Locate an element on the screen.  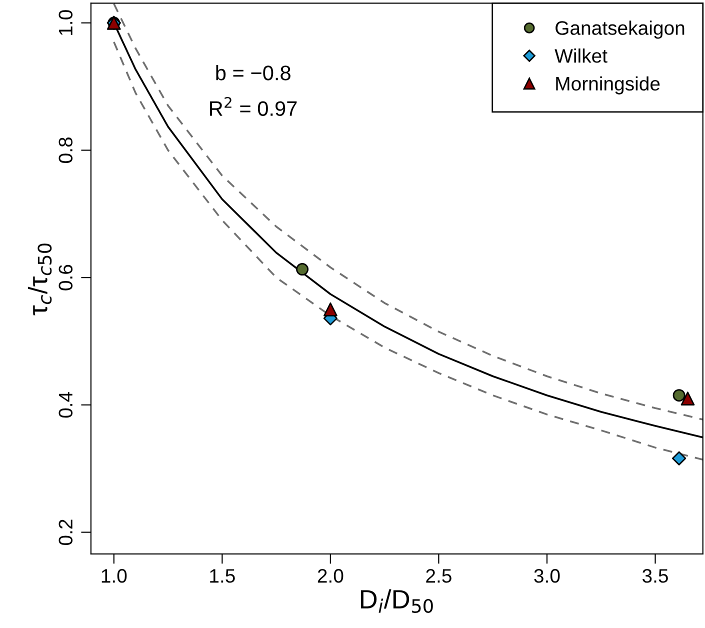
x-tick-label: 2.5 is located at coordinates (439, 575).